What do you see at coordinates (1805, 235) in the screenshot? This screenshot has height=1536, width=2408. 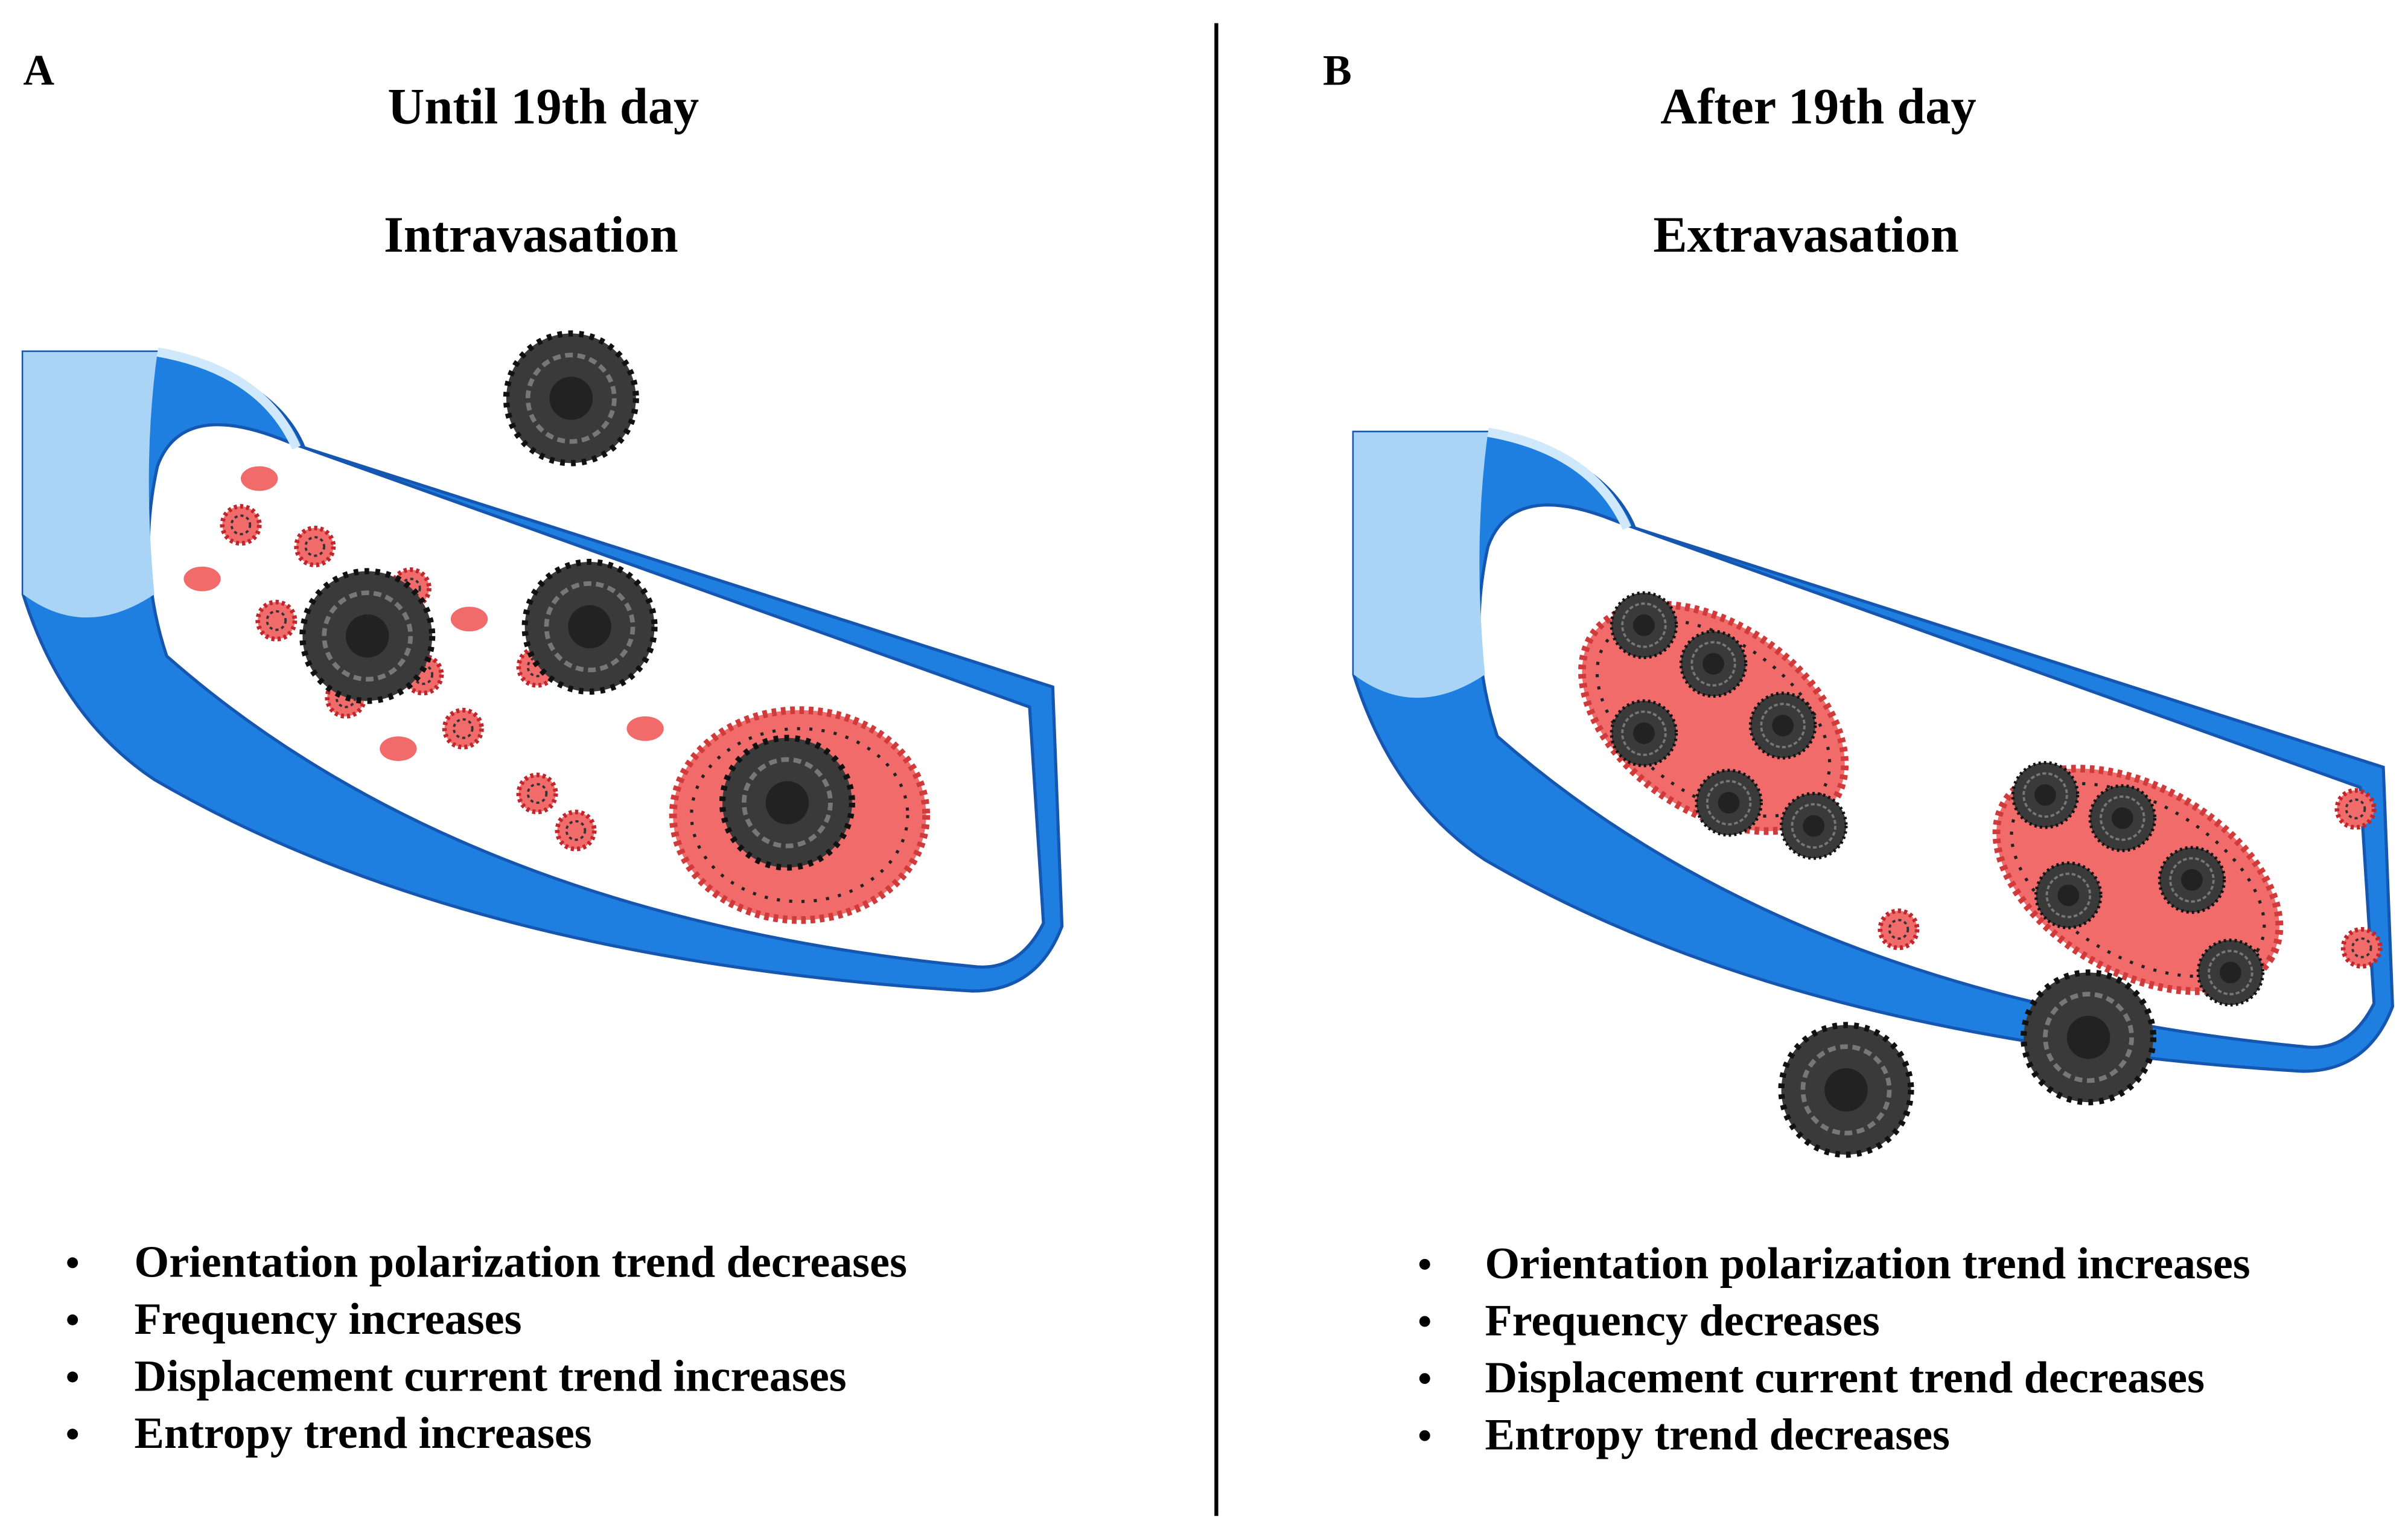 I see `panel-subtitle: Extravasation` at bounding box center [1805, 235].